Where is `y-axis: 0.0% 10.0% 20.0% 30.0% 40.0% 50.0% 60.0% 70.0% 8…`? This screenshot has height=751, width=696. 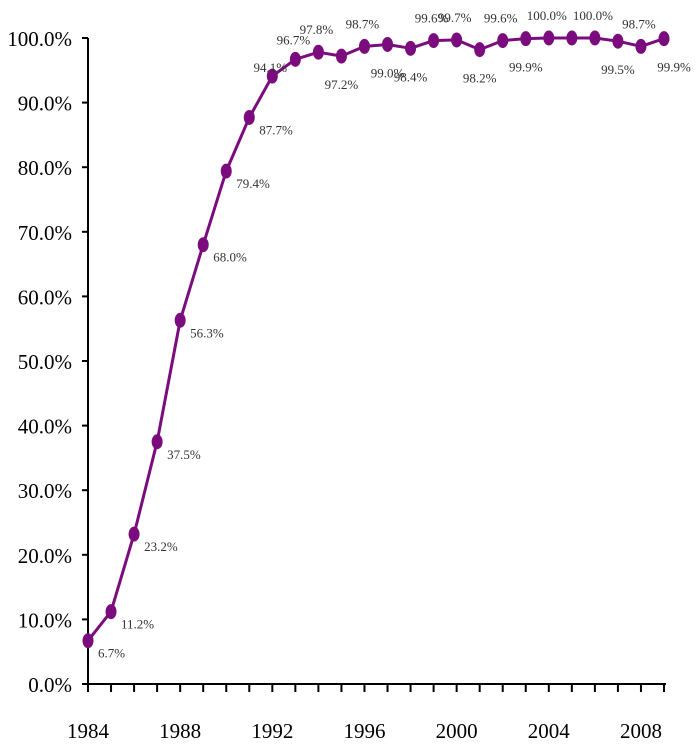
y-axis: 0.0% 10.0% 20.0% 30.0% 40.0% 50.0% 60.0% 70.0% 8… is located at coordinates (48, 362).